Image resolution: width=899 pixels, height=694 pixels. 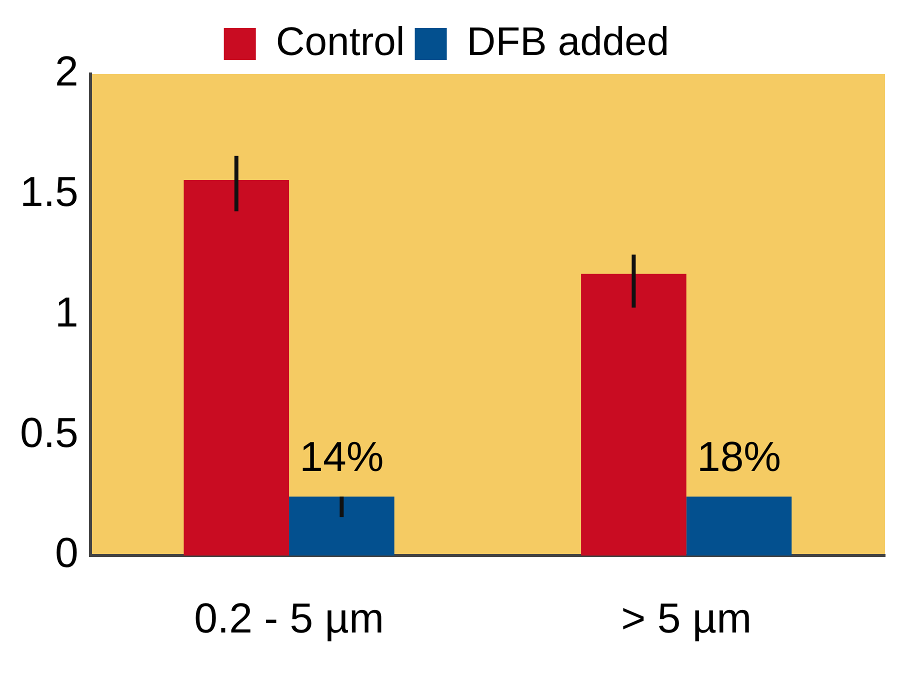 I want to click on y-tick-label: 1.5, so click(x=49, y=191).